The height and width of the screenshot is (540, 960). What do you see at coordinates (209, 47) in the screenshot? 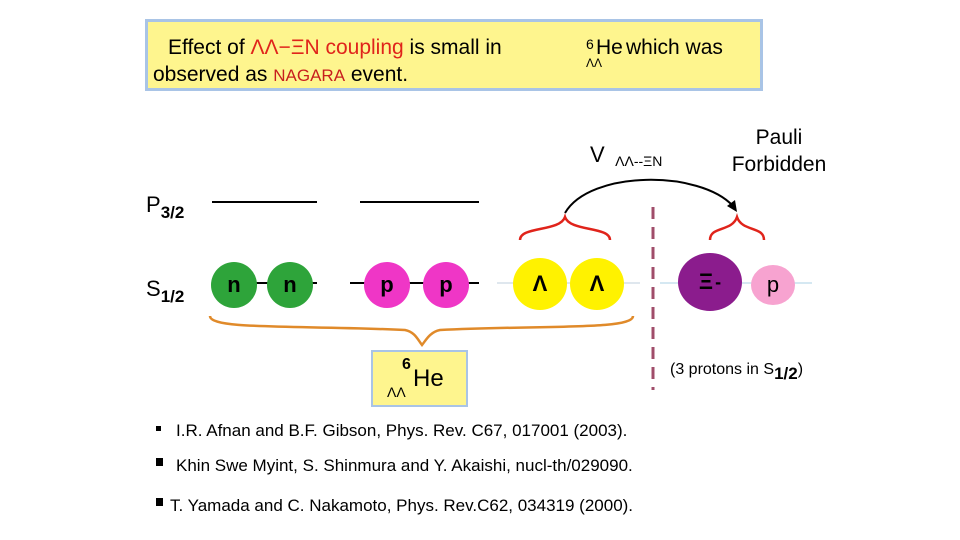
I see `title-prefix: Effect of` at bounding box center [209, 47].